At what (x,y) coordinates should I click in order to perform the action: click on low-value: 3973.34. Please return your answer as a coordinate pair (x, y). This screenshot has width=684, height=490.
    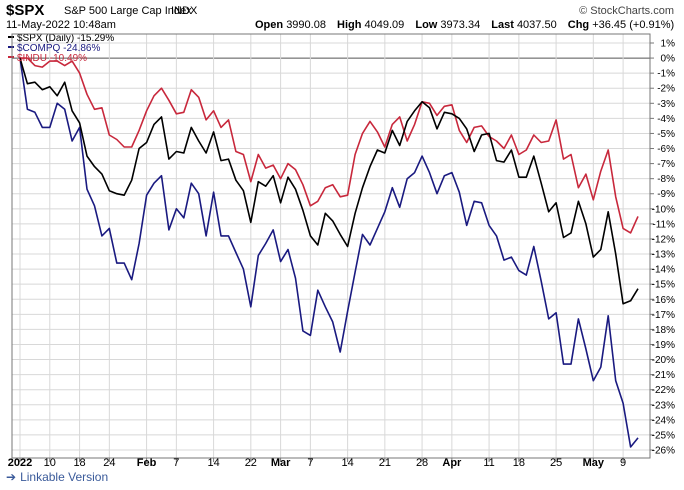
    Looking at the image, I should click on (460, 25).